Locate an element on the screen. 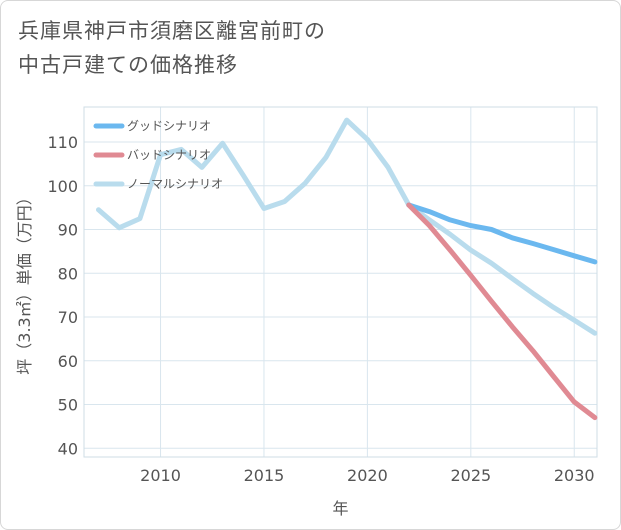 The image size is (621, 530). legend-label: ノーマルシナリオ is located at coordinates (175, 184).